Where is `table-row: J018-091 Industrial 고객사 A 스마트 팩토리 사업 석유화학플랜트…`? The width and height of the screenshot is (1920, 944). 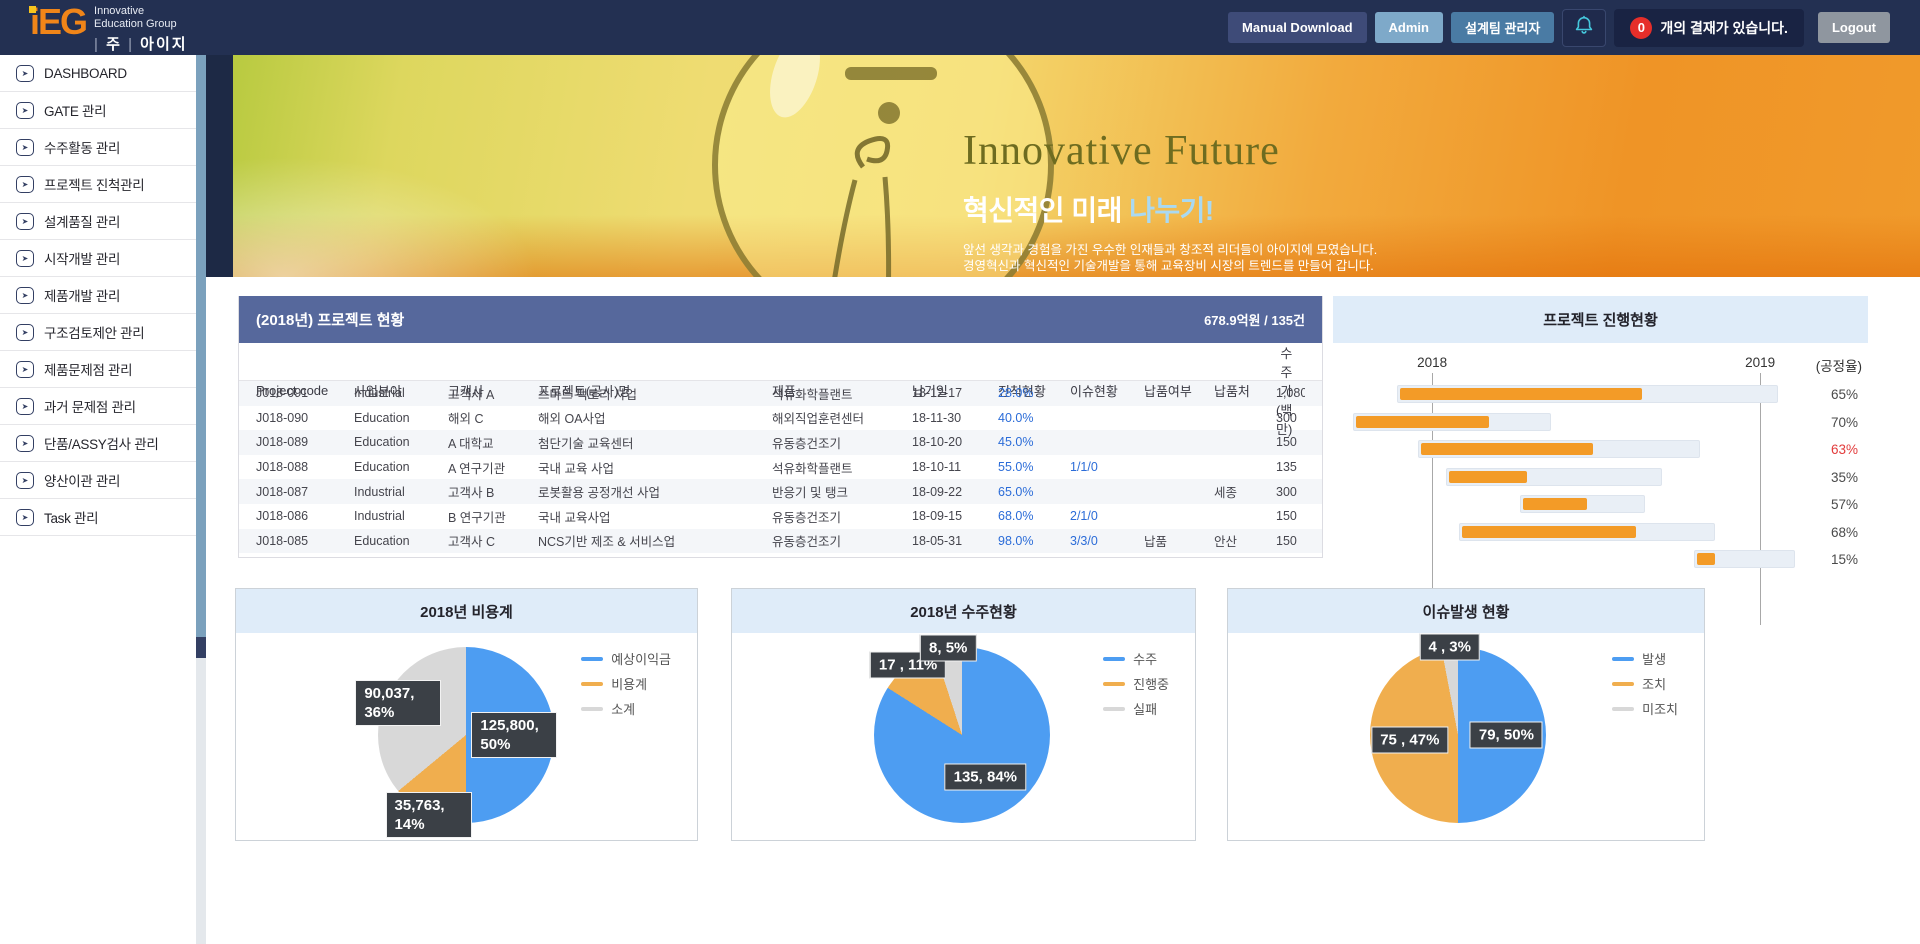
table-row: J018-091 Industrial 고객사 A 스마트 팩토리 사업 석유화학플랜트… is located at coordinates (780, 393).